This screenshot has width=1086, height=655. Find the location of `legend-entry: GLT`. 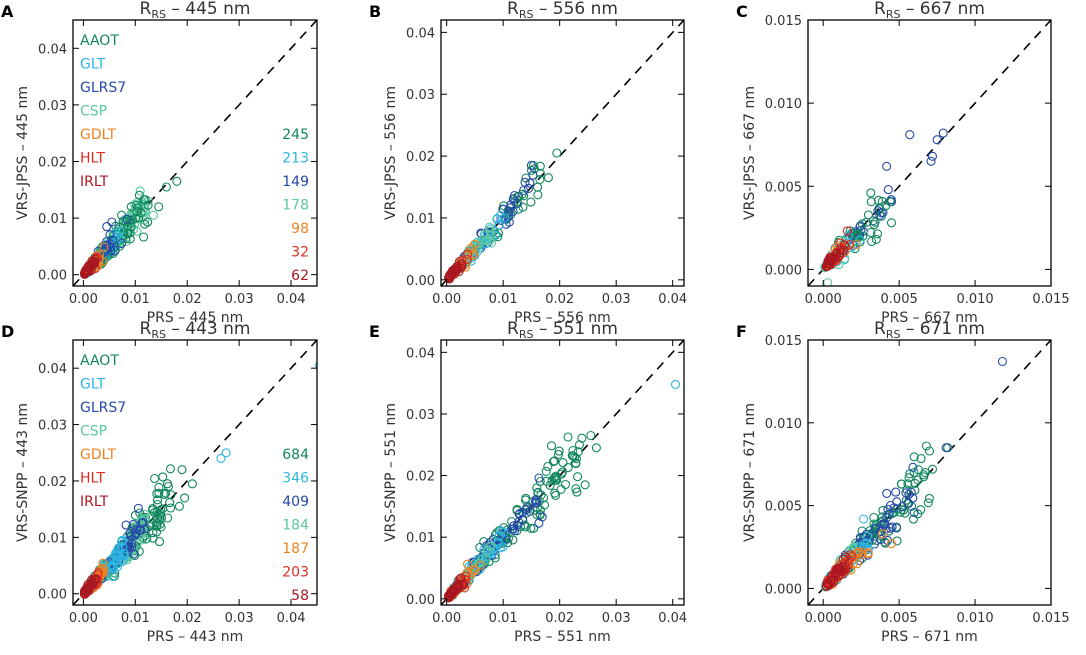

legend-entry: GLT is located at coordinates (93, 385).